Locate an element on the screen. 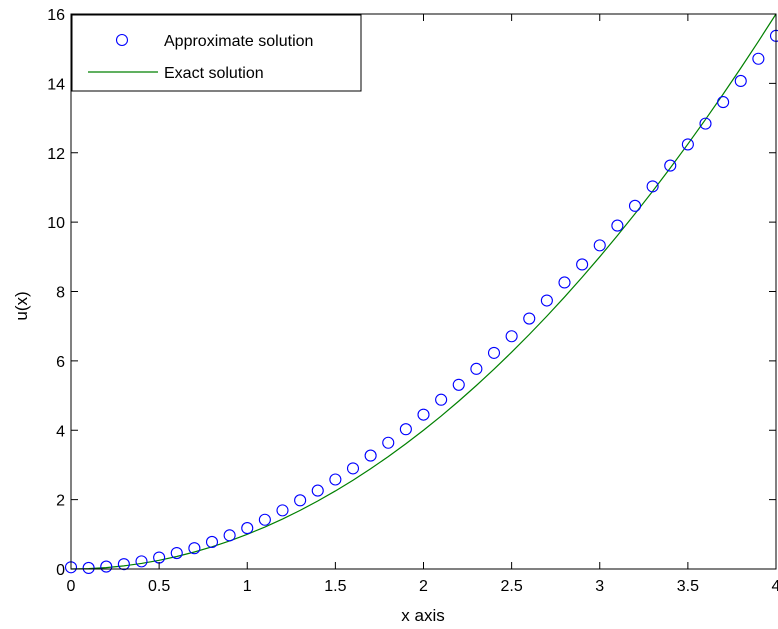  x-tick-label: 3 is located at coordinates (599, 586).